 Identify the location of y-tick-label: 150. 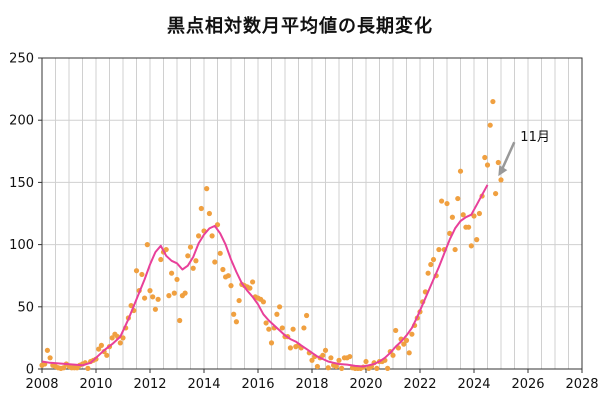
(21, 183).